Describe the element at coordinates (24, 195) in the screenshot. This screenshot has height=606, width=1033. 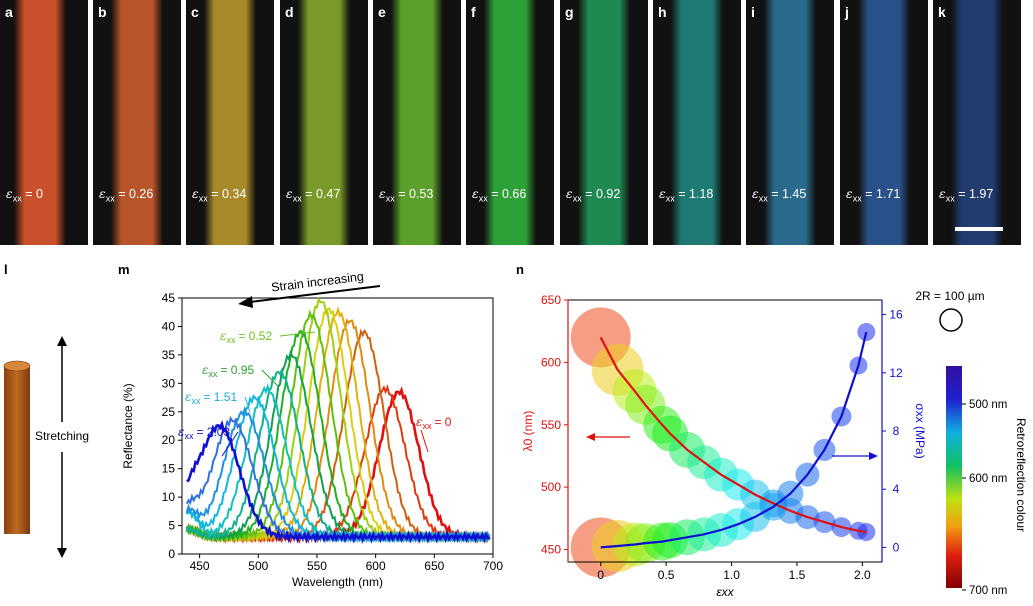
I see `strain-label: εxx = 0` at that location.